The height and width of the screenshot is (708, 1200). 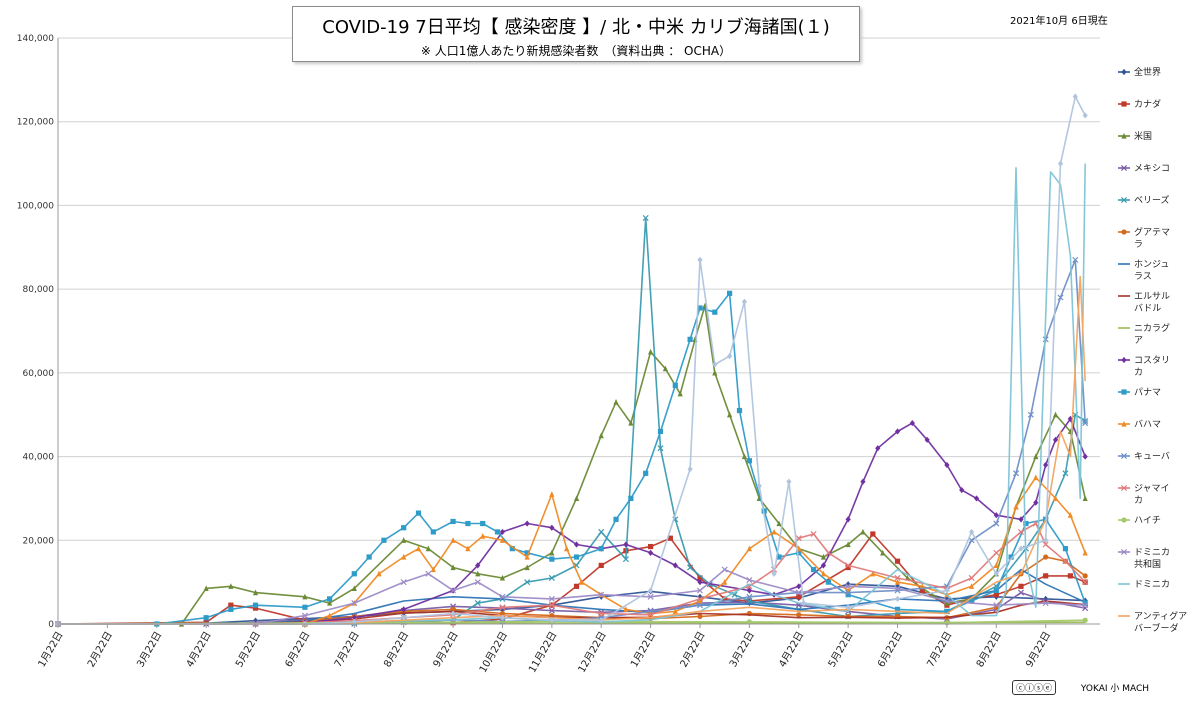 What do you see at coordinates (51, 625) in the screenshot?
I see `y-tick-label: 0` at bounding box center [51, 625].